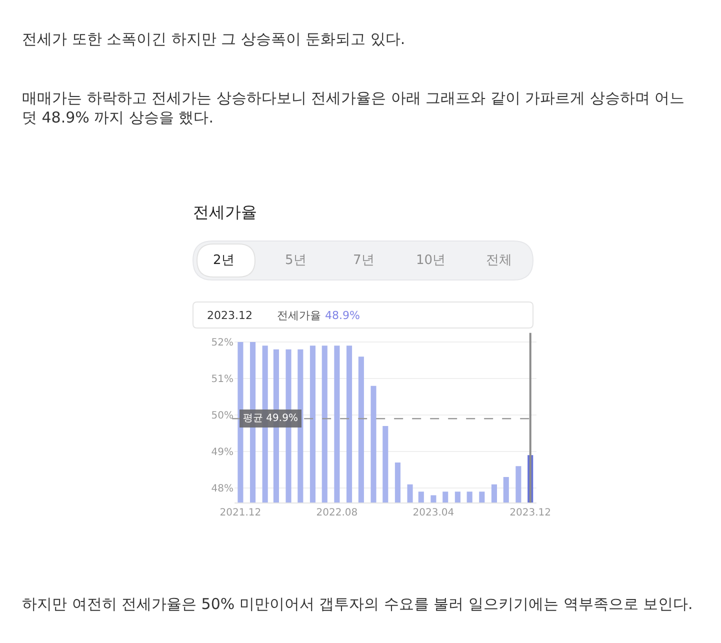 Image resolution: width=721 pixels, height=643 pixels. I want to click on y-tick-label: 50%, so click(222, 416).